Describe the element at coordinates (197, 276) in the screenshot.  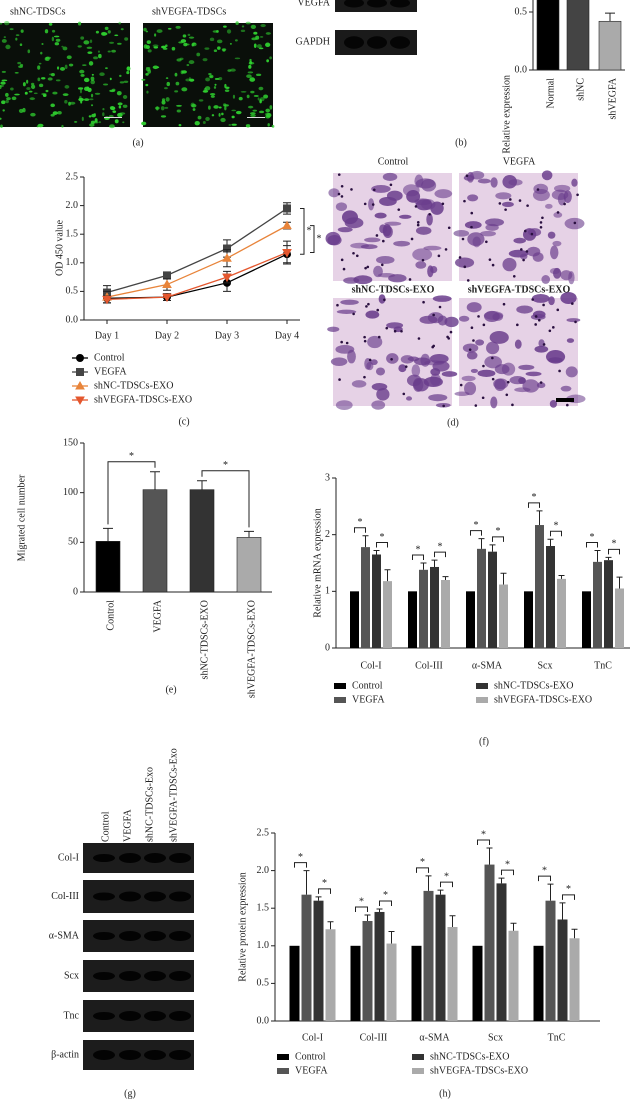
I see `series-line` at that location.